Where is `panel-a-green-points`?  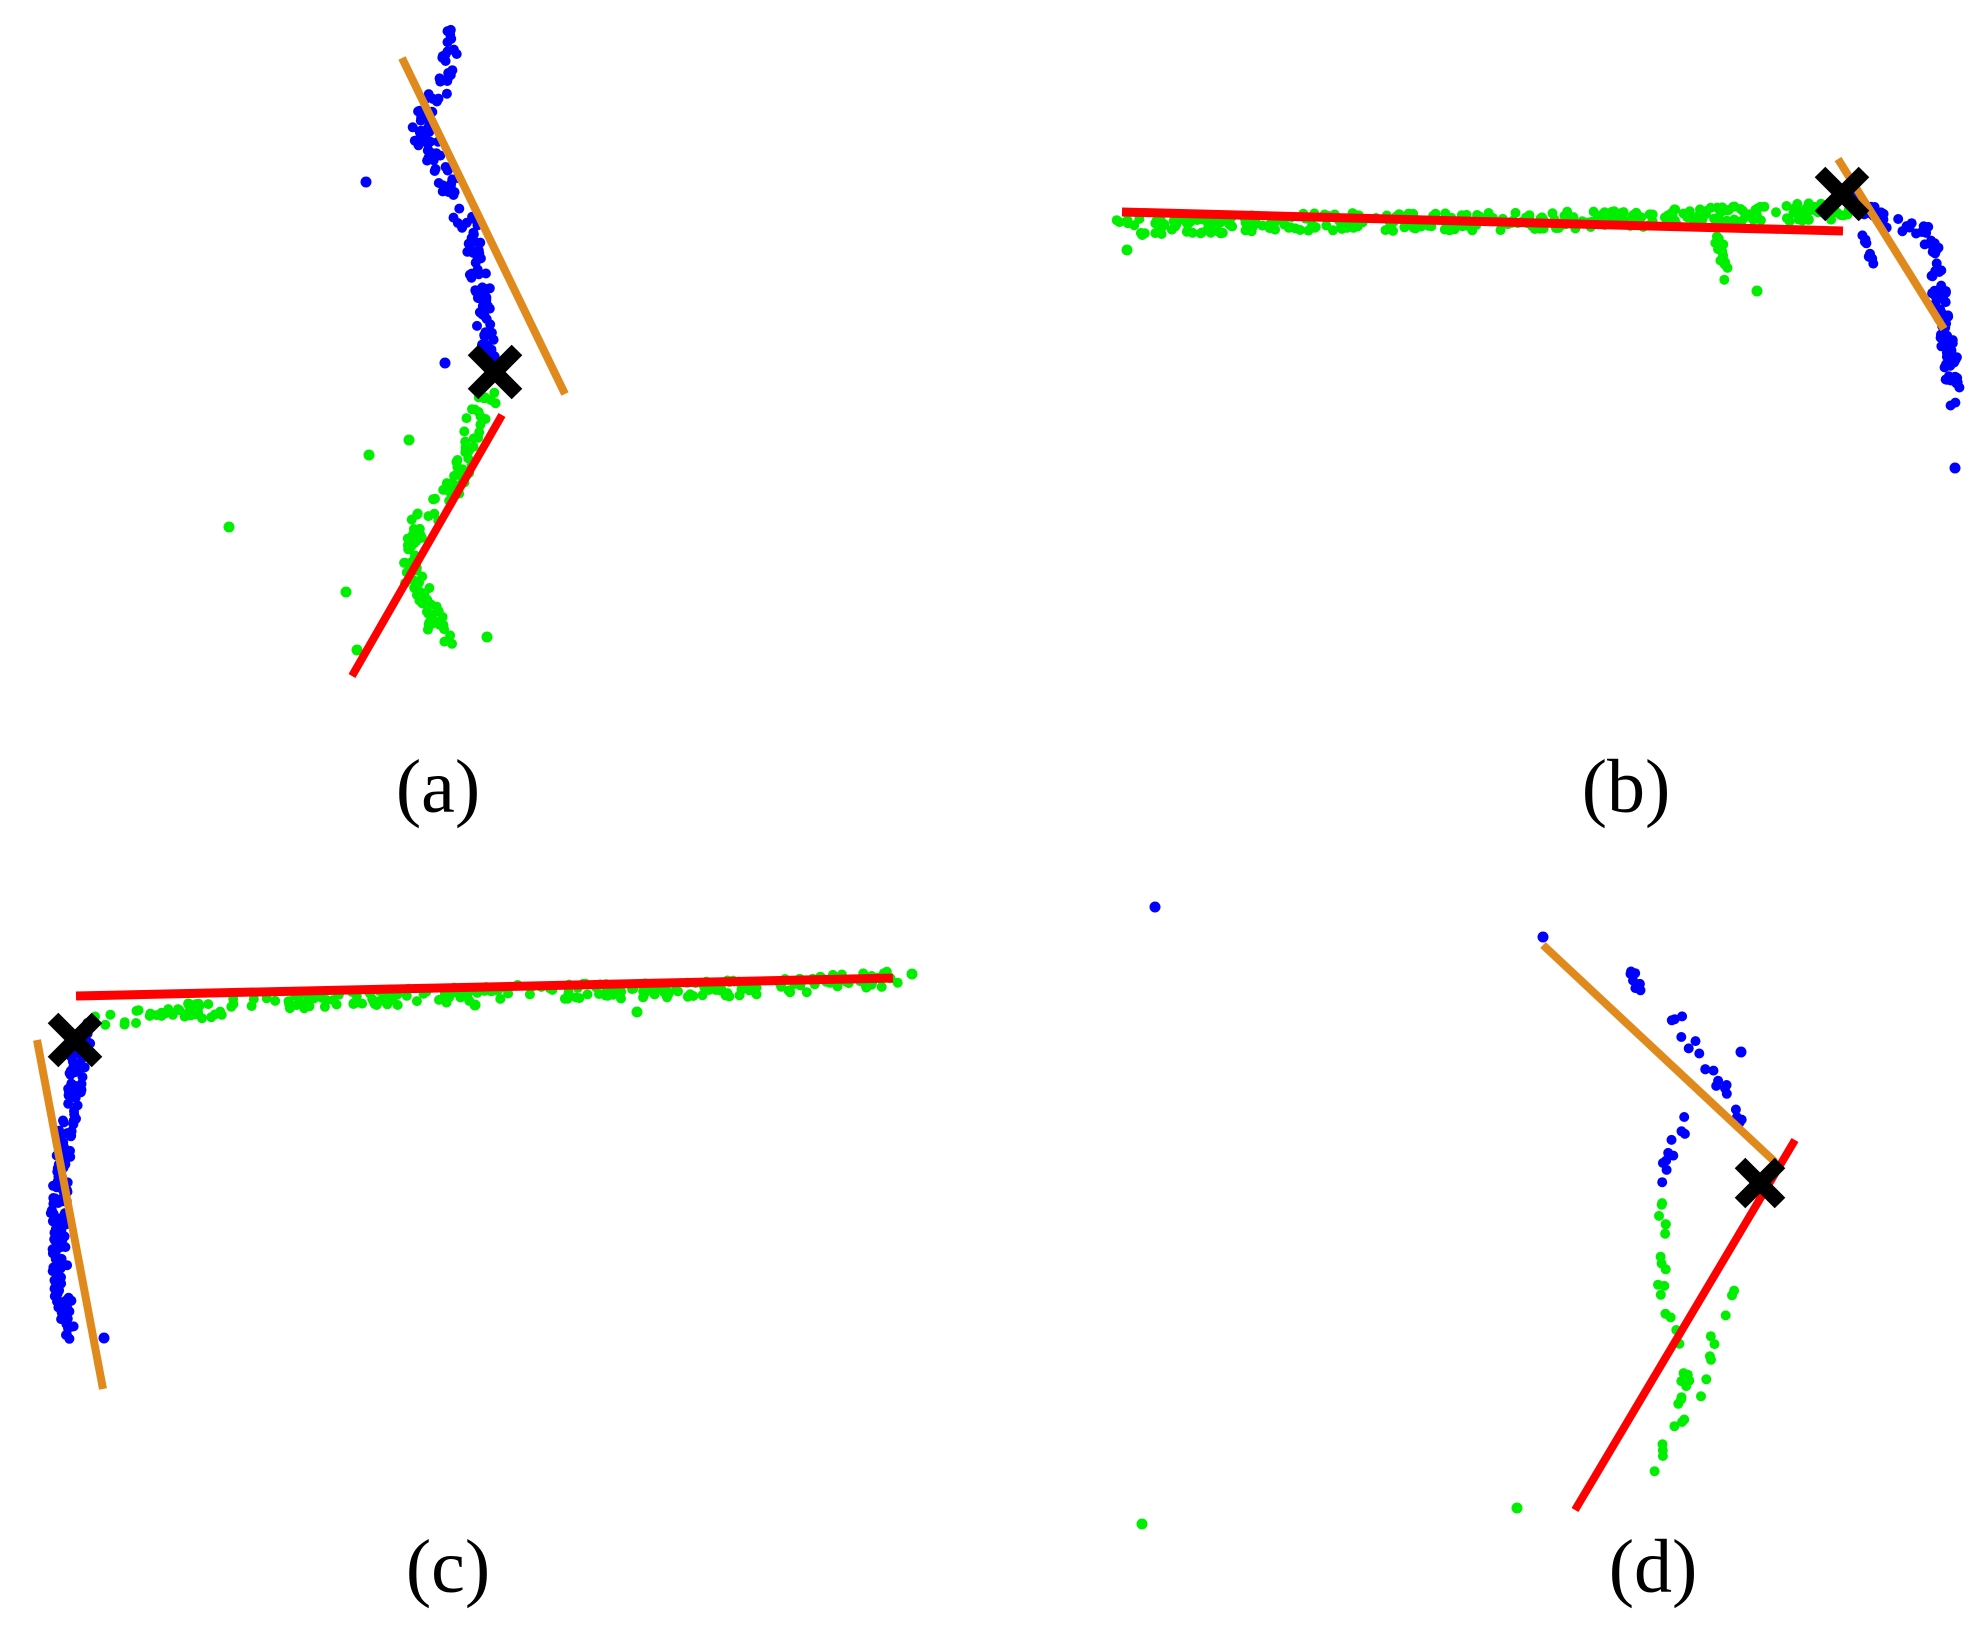
panel-a-green-points is located at coordinates (362, 521).